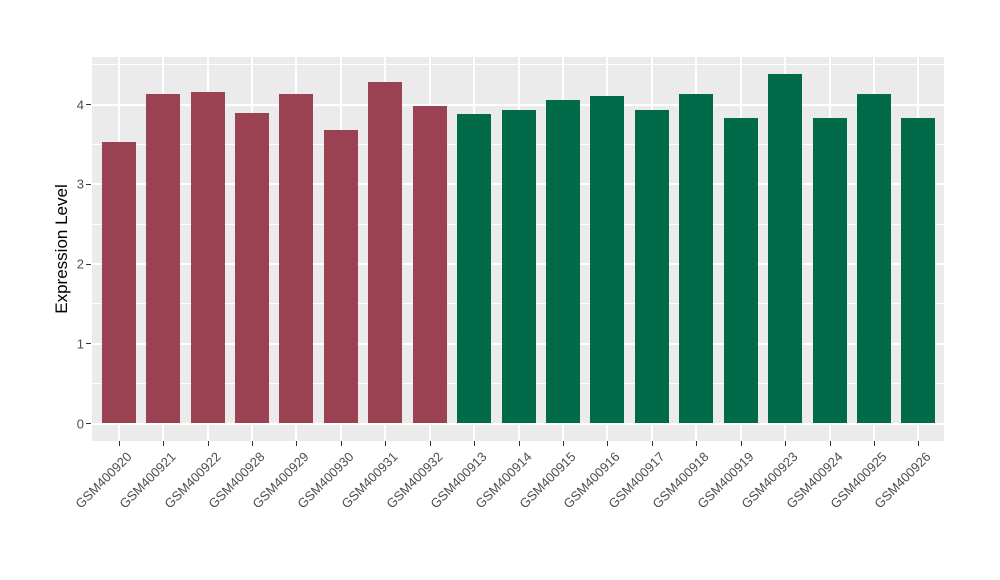  Describe the element at coordinates (80, 423) in the screenshot. I see `y-tick-label: 0` at that location.